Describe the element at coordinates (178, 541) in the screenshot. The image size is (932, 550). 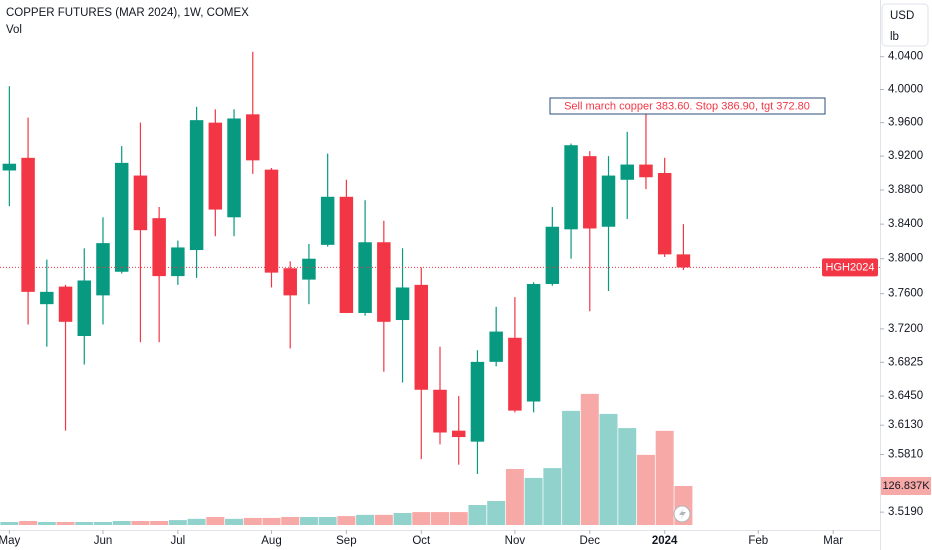
I see `x-tick-label: Jul` at that location.